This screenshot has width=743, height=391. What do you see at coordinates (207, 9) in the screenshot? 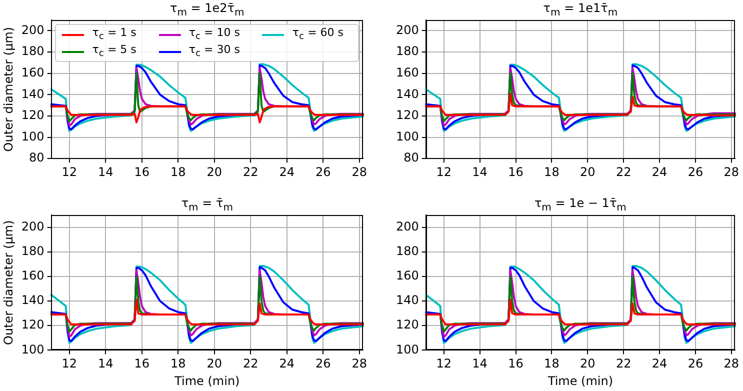
I see `chart-title: τ$_{m}$ = 1e2τ̄$_{m}$` at bounding box center [207, 9].